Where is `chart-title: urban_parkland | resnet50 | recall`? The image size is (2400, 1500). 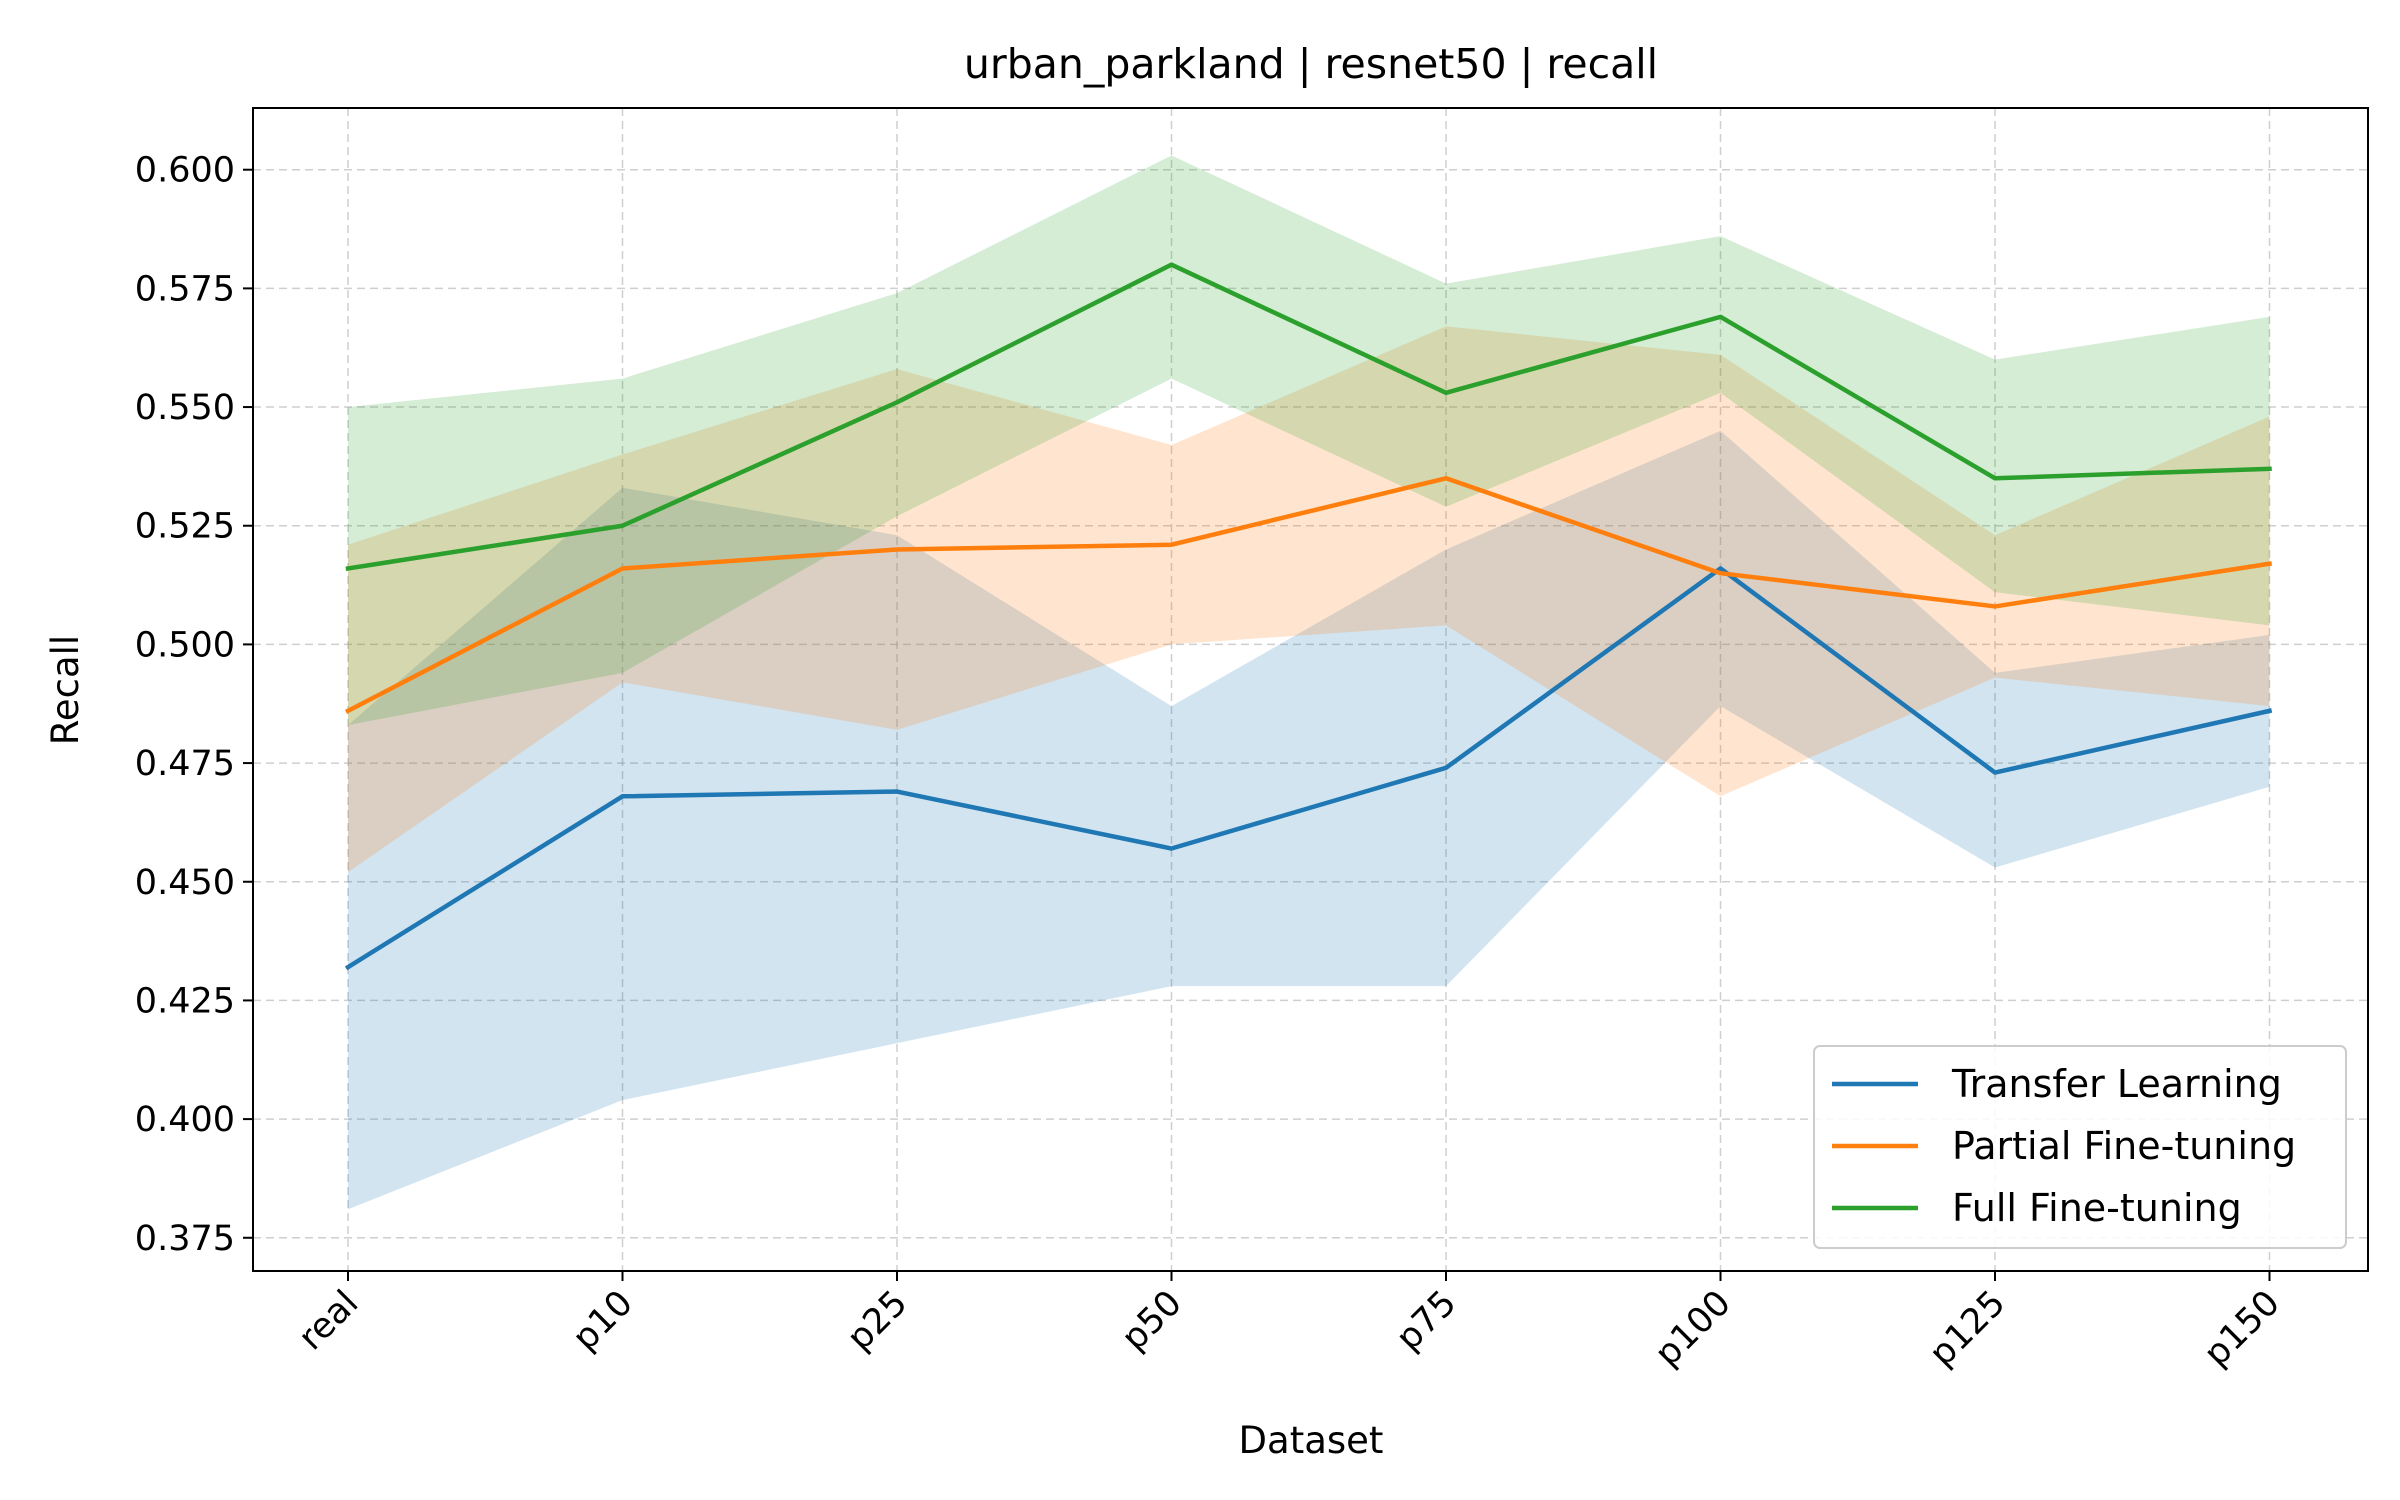 chart-title: urban_parkland | resnet50 | recall is located at coordinates (1311, 64).